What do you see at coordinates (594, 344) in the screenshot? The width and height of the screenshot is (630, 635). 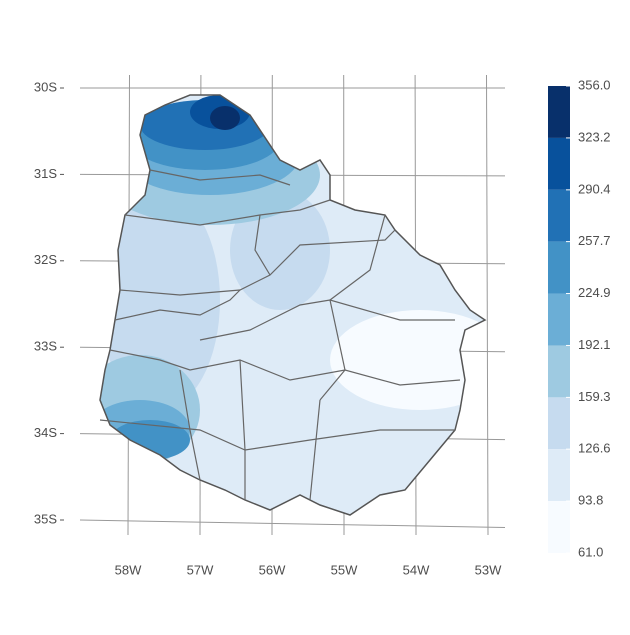 I see `colorbar-label: 192.1` at bounding box center [594, 344].